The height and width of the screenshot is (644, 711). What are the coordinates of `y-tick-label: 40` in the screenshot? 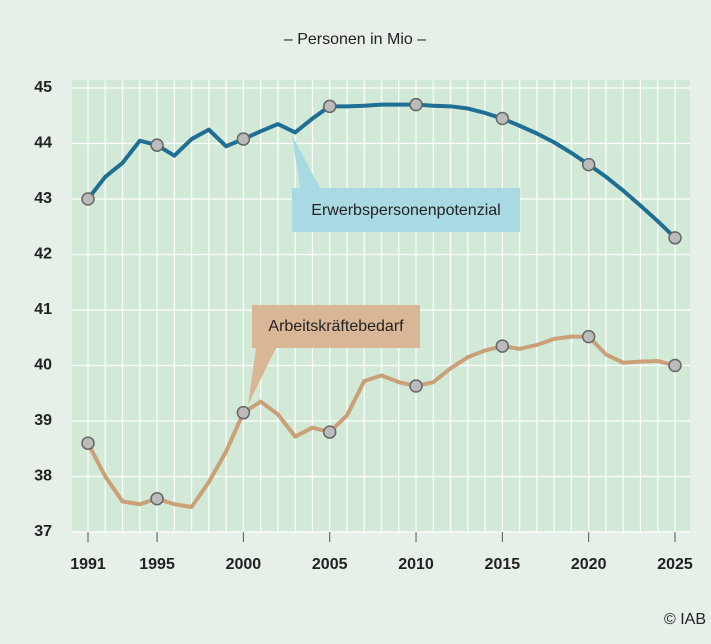 It's located at (43, 365).